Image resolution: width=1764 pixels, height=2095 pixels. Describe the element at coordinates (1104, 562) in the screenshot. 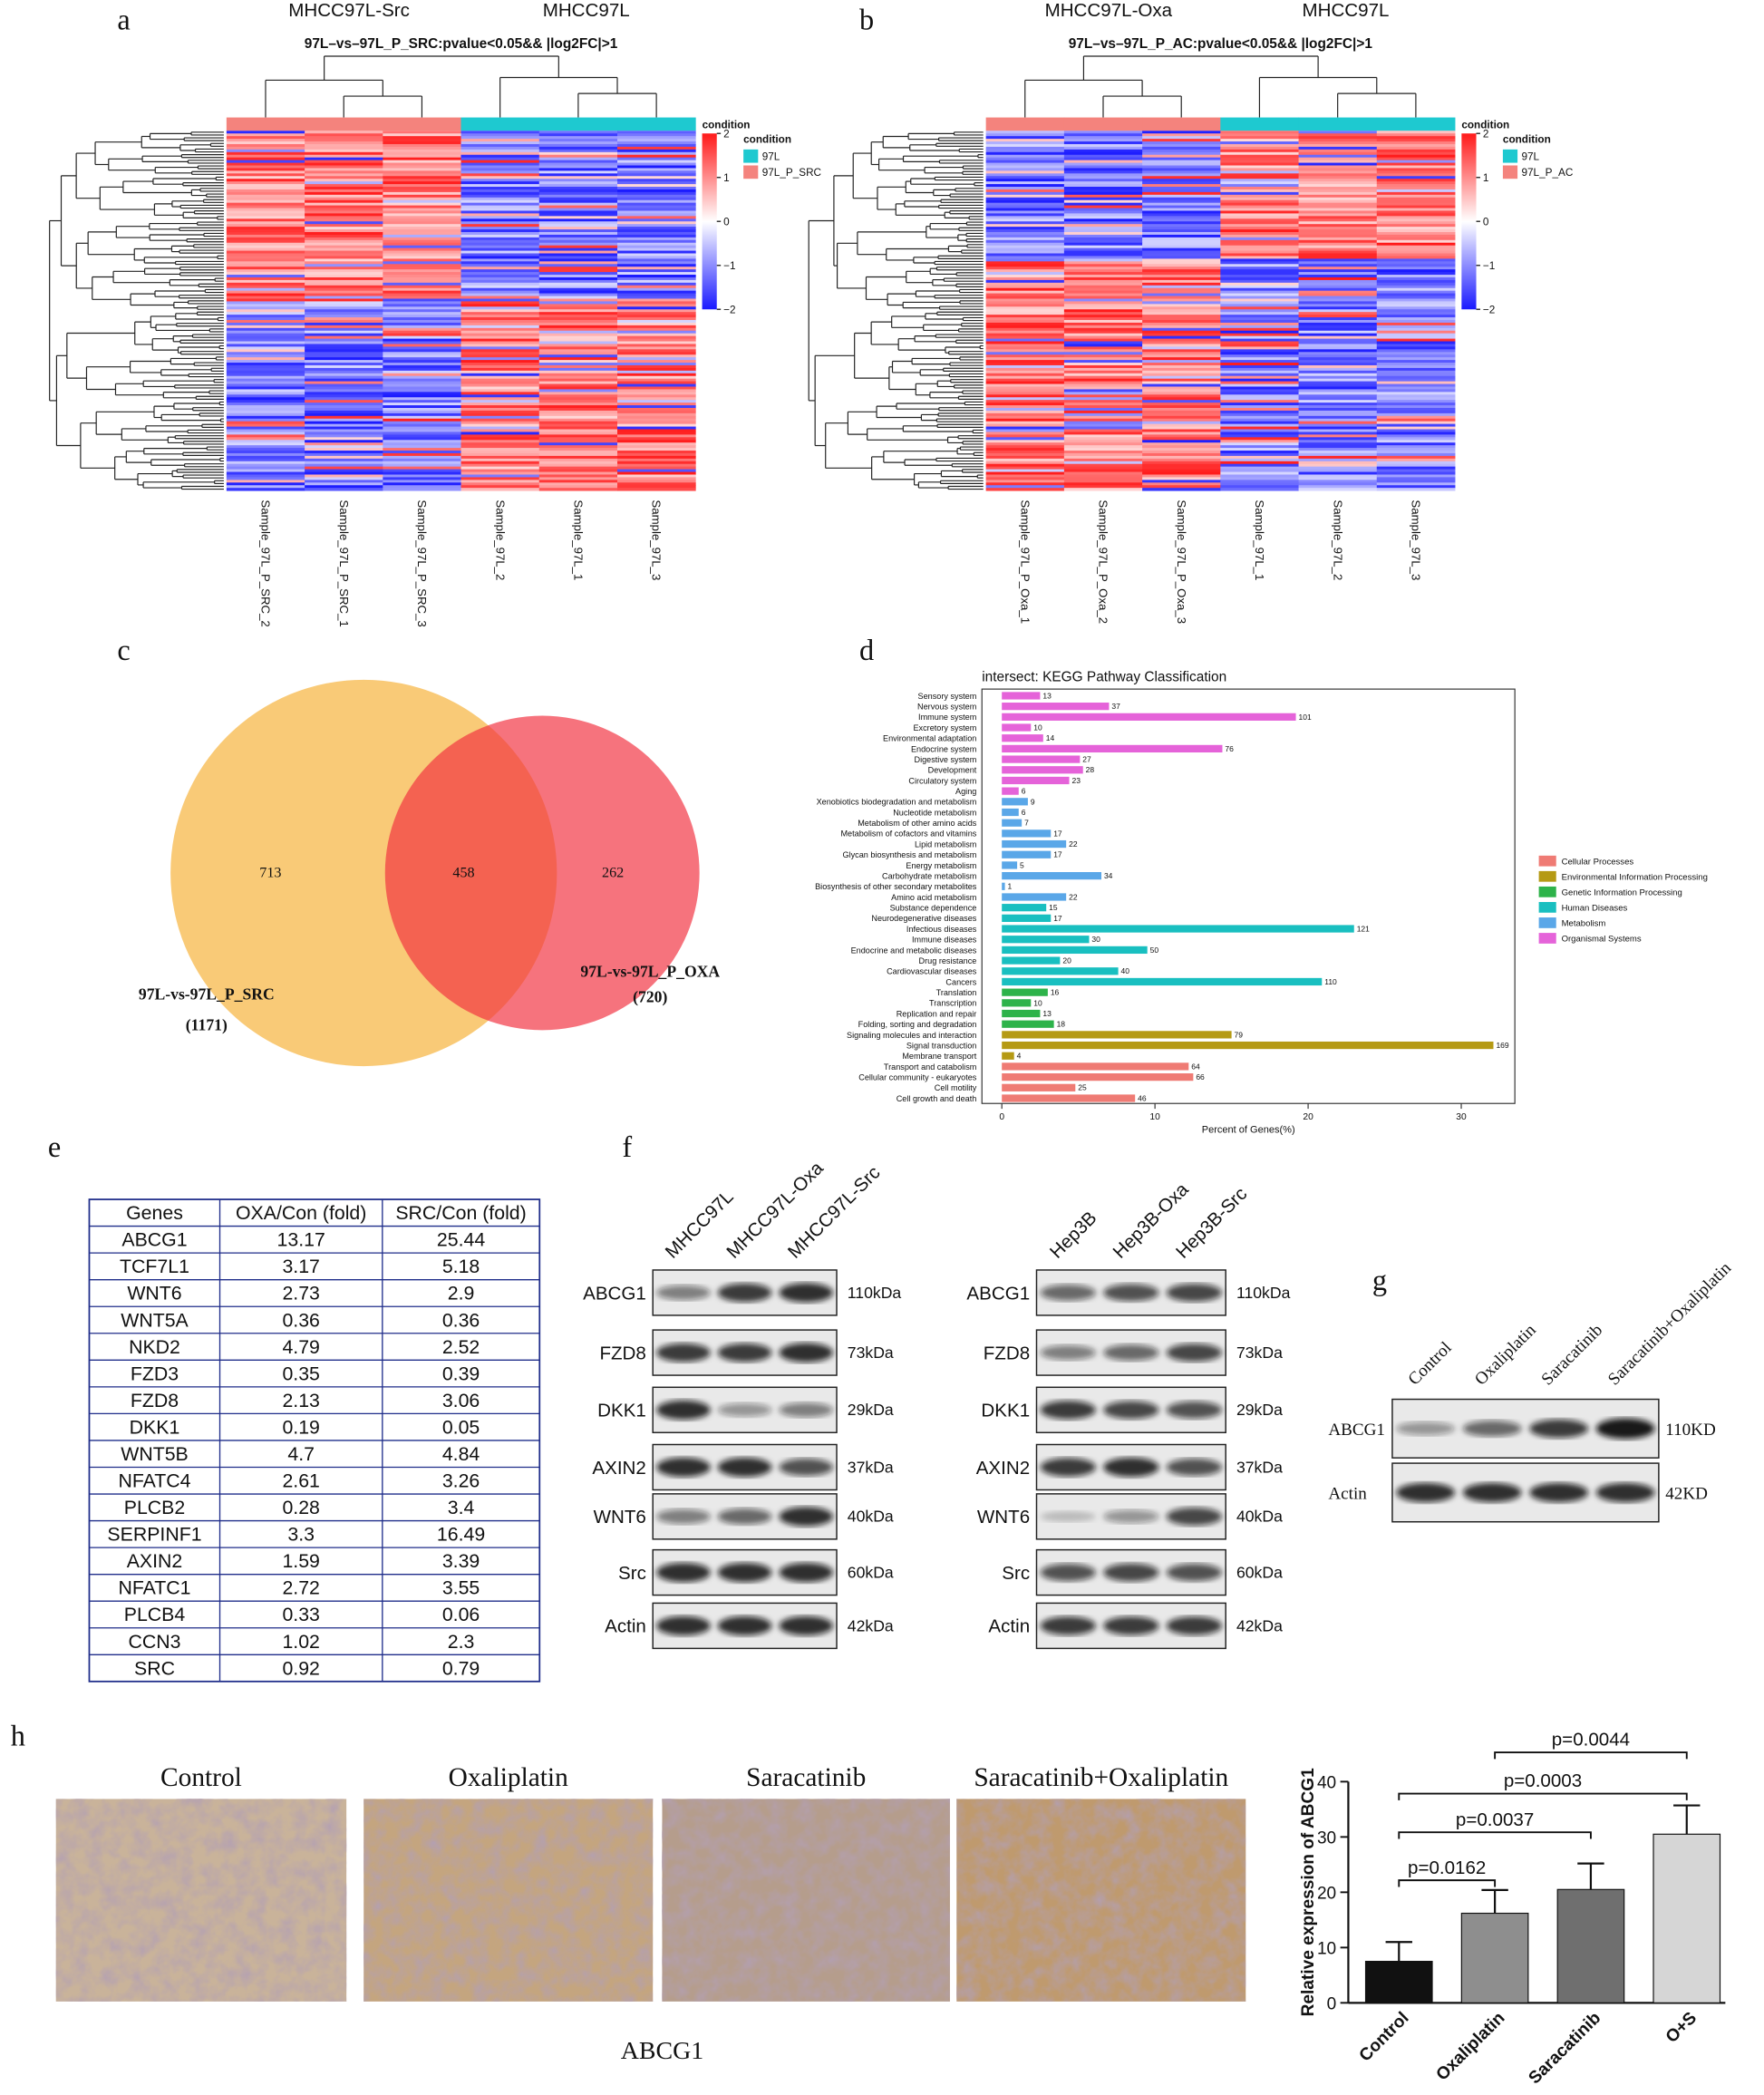

I see `sample-label: Sample_97L_P_Oxa_2` at that location.